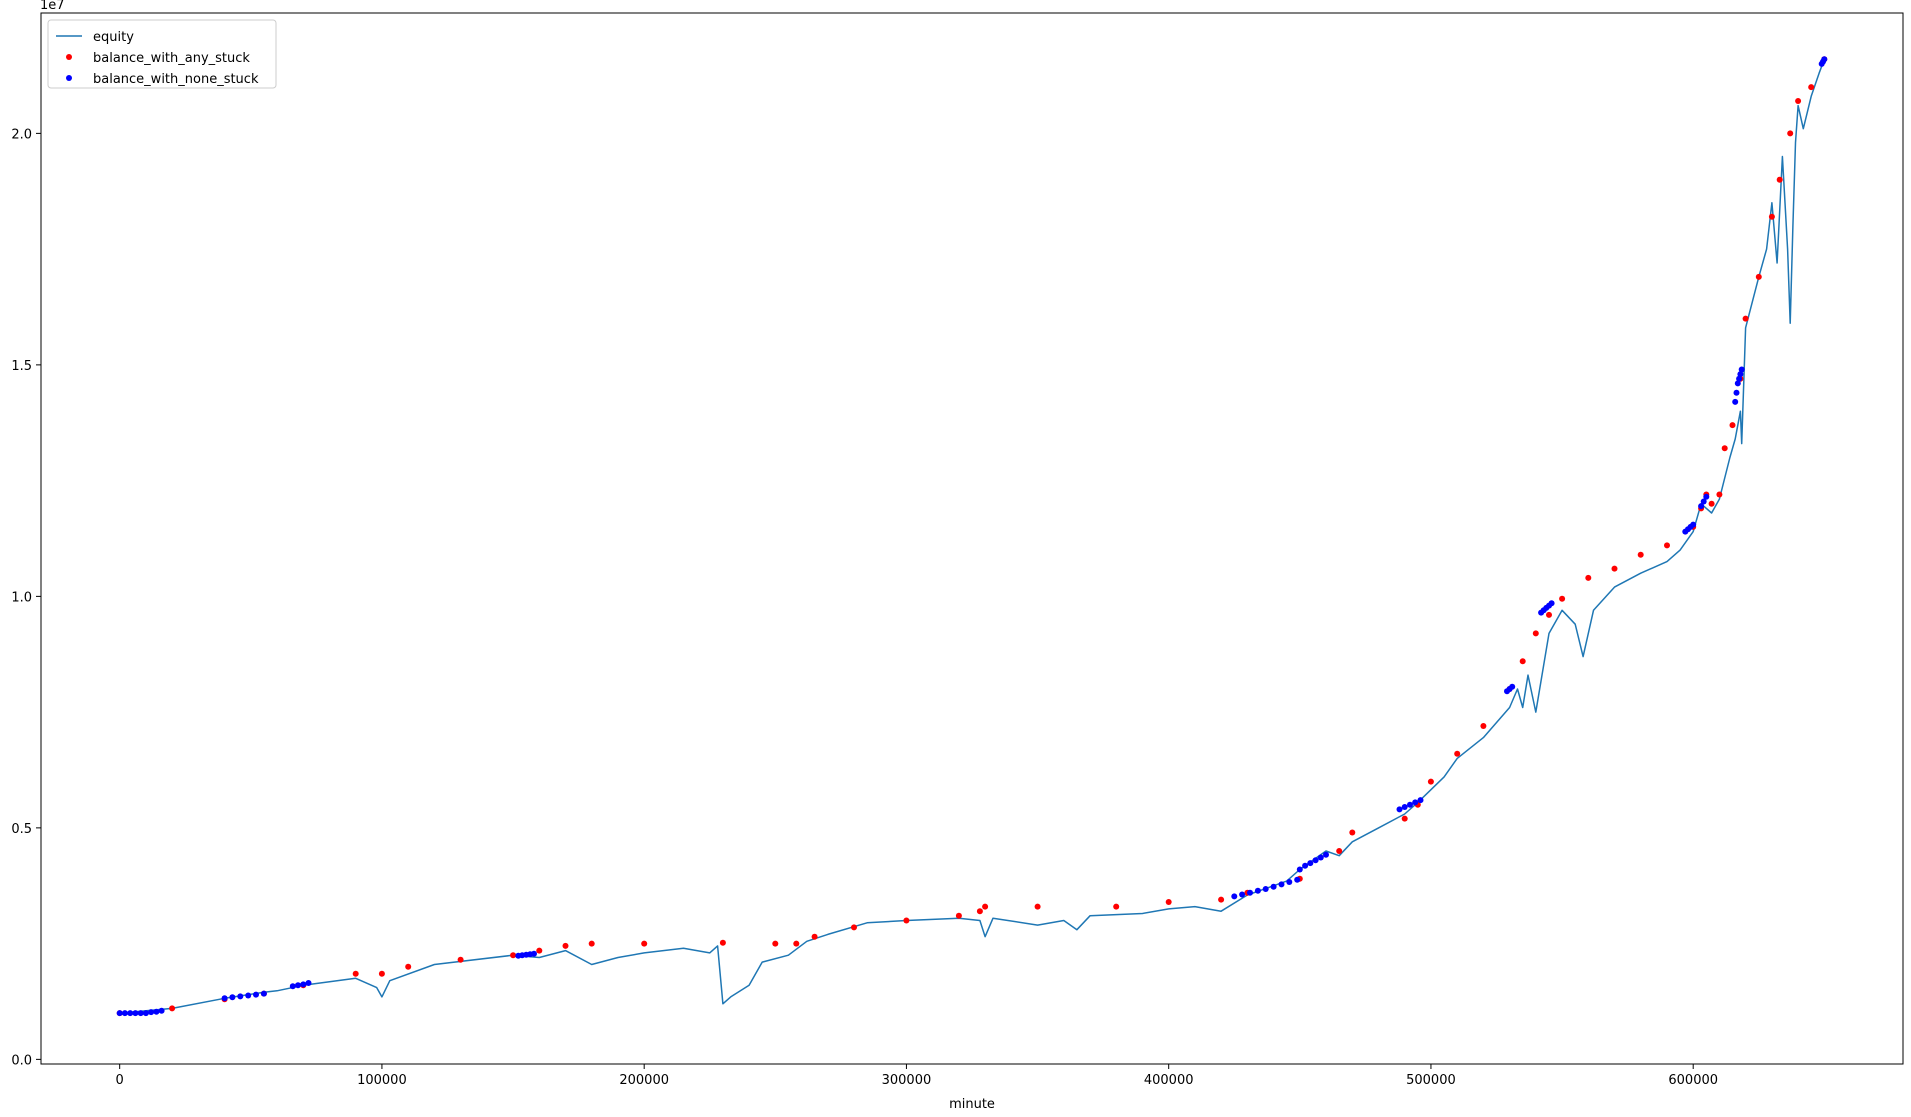 Image resolution: width=1911 pixels, height=1117 pixels. What do you see at coordinates (120, 1080) in the screenshot?
I see `x-tick-label: 0` at bounding box center [120, 1080].